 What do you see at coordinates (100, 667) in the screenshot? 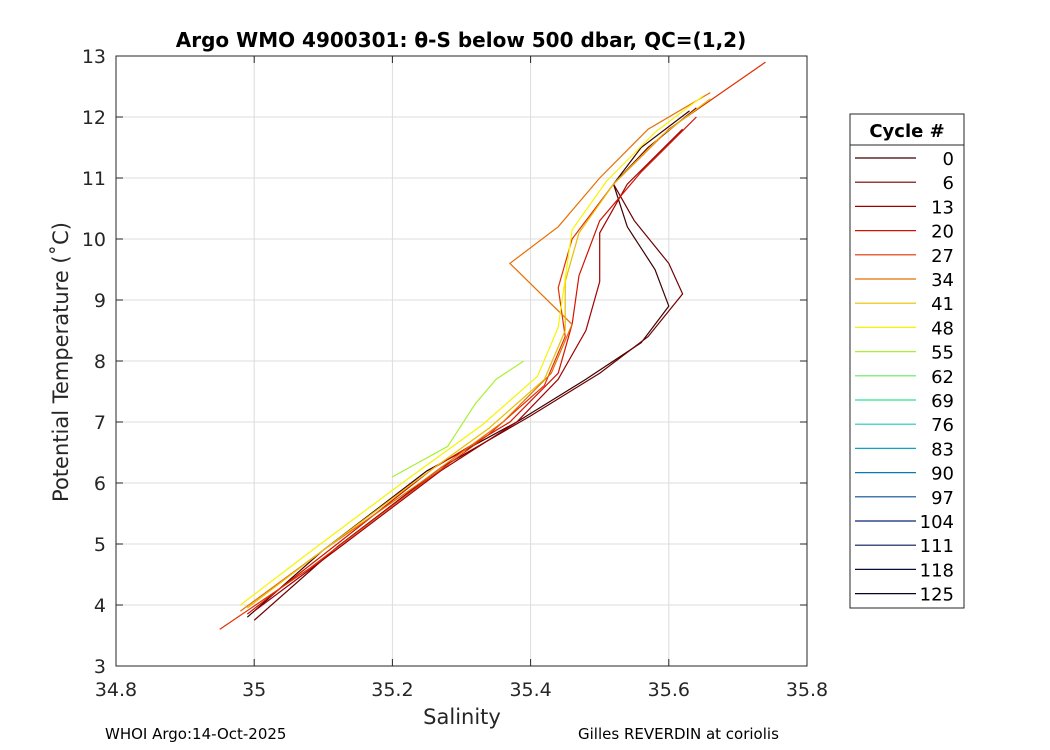
I see `y-tick-label: 3` at bounding box center [100, 667].